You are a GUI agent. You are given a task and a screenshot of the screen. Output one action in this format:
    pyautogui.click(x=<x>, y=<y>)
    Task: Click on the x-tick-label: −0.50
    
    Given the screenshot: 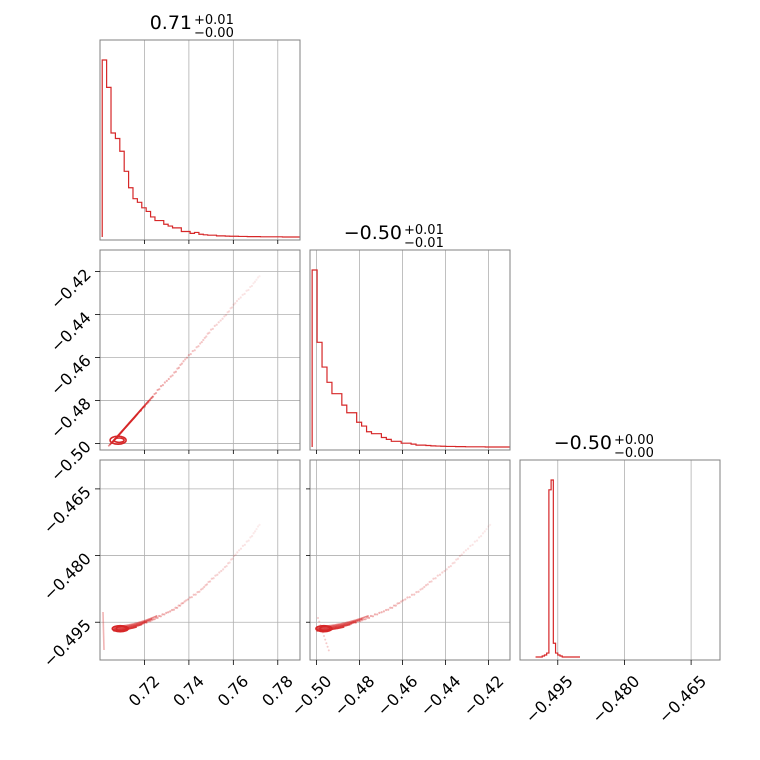 What is the action you would take?
    pyautogui.click(x=311, y=696)
    